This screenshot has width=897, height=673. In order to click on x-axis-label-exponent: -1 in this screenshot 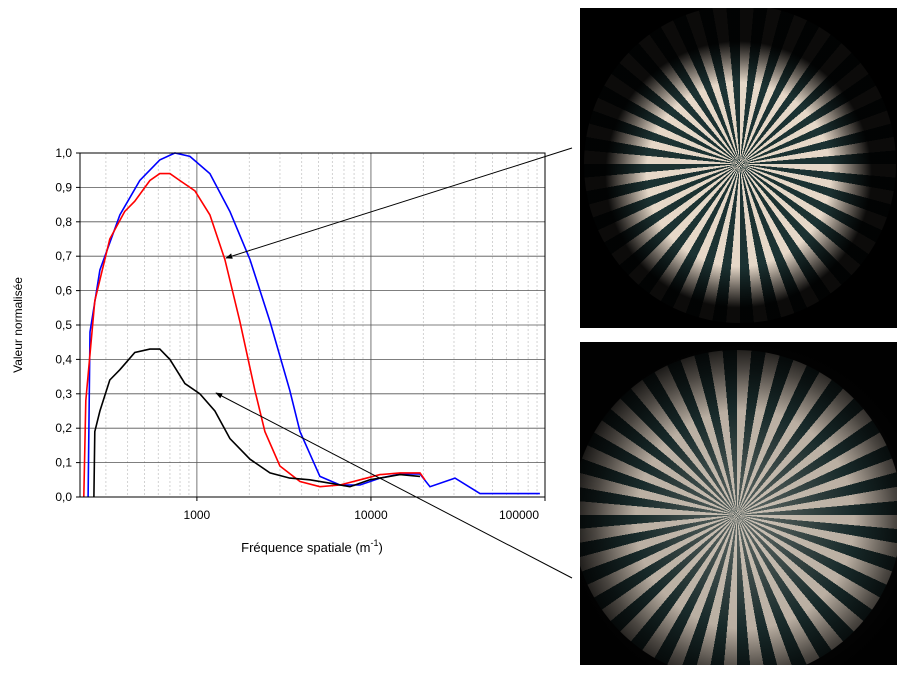, I will do `click(374, 543)`.